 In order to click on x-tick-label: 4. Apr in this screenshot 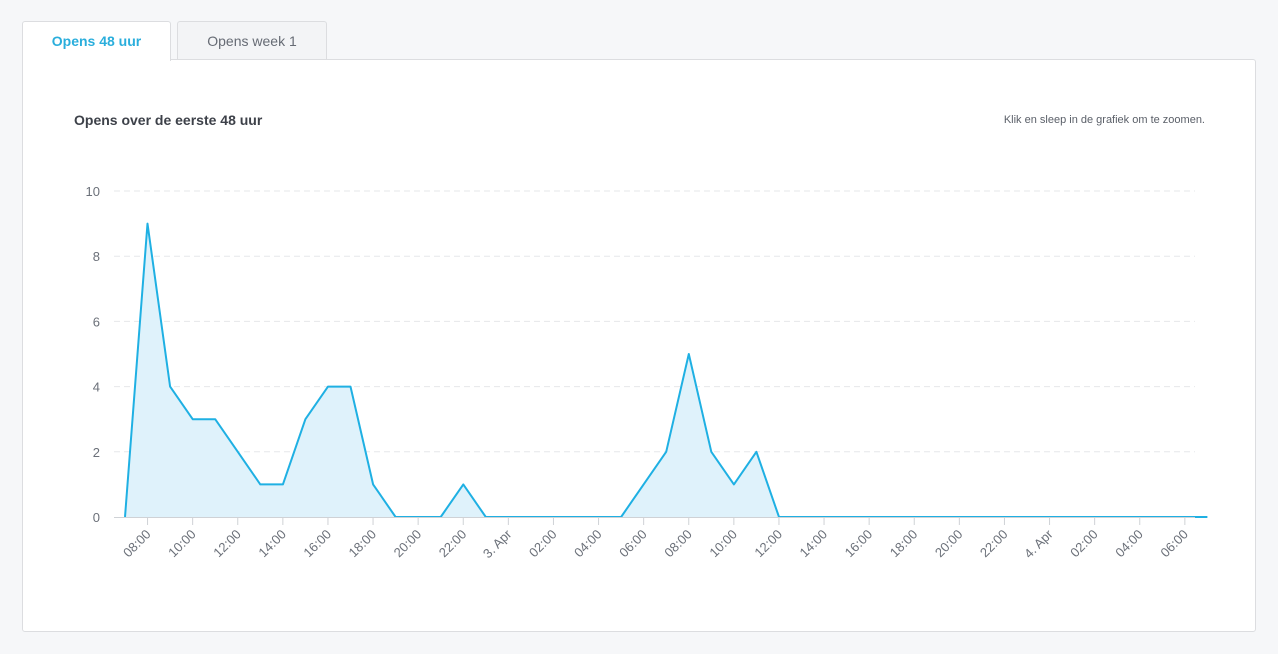, I will do `click(1038, 543)`.